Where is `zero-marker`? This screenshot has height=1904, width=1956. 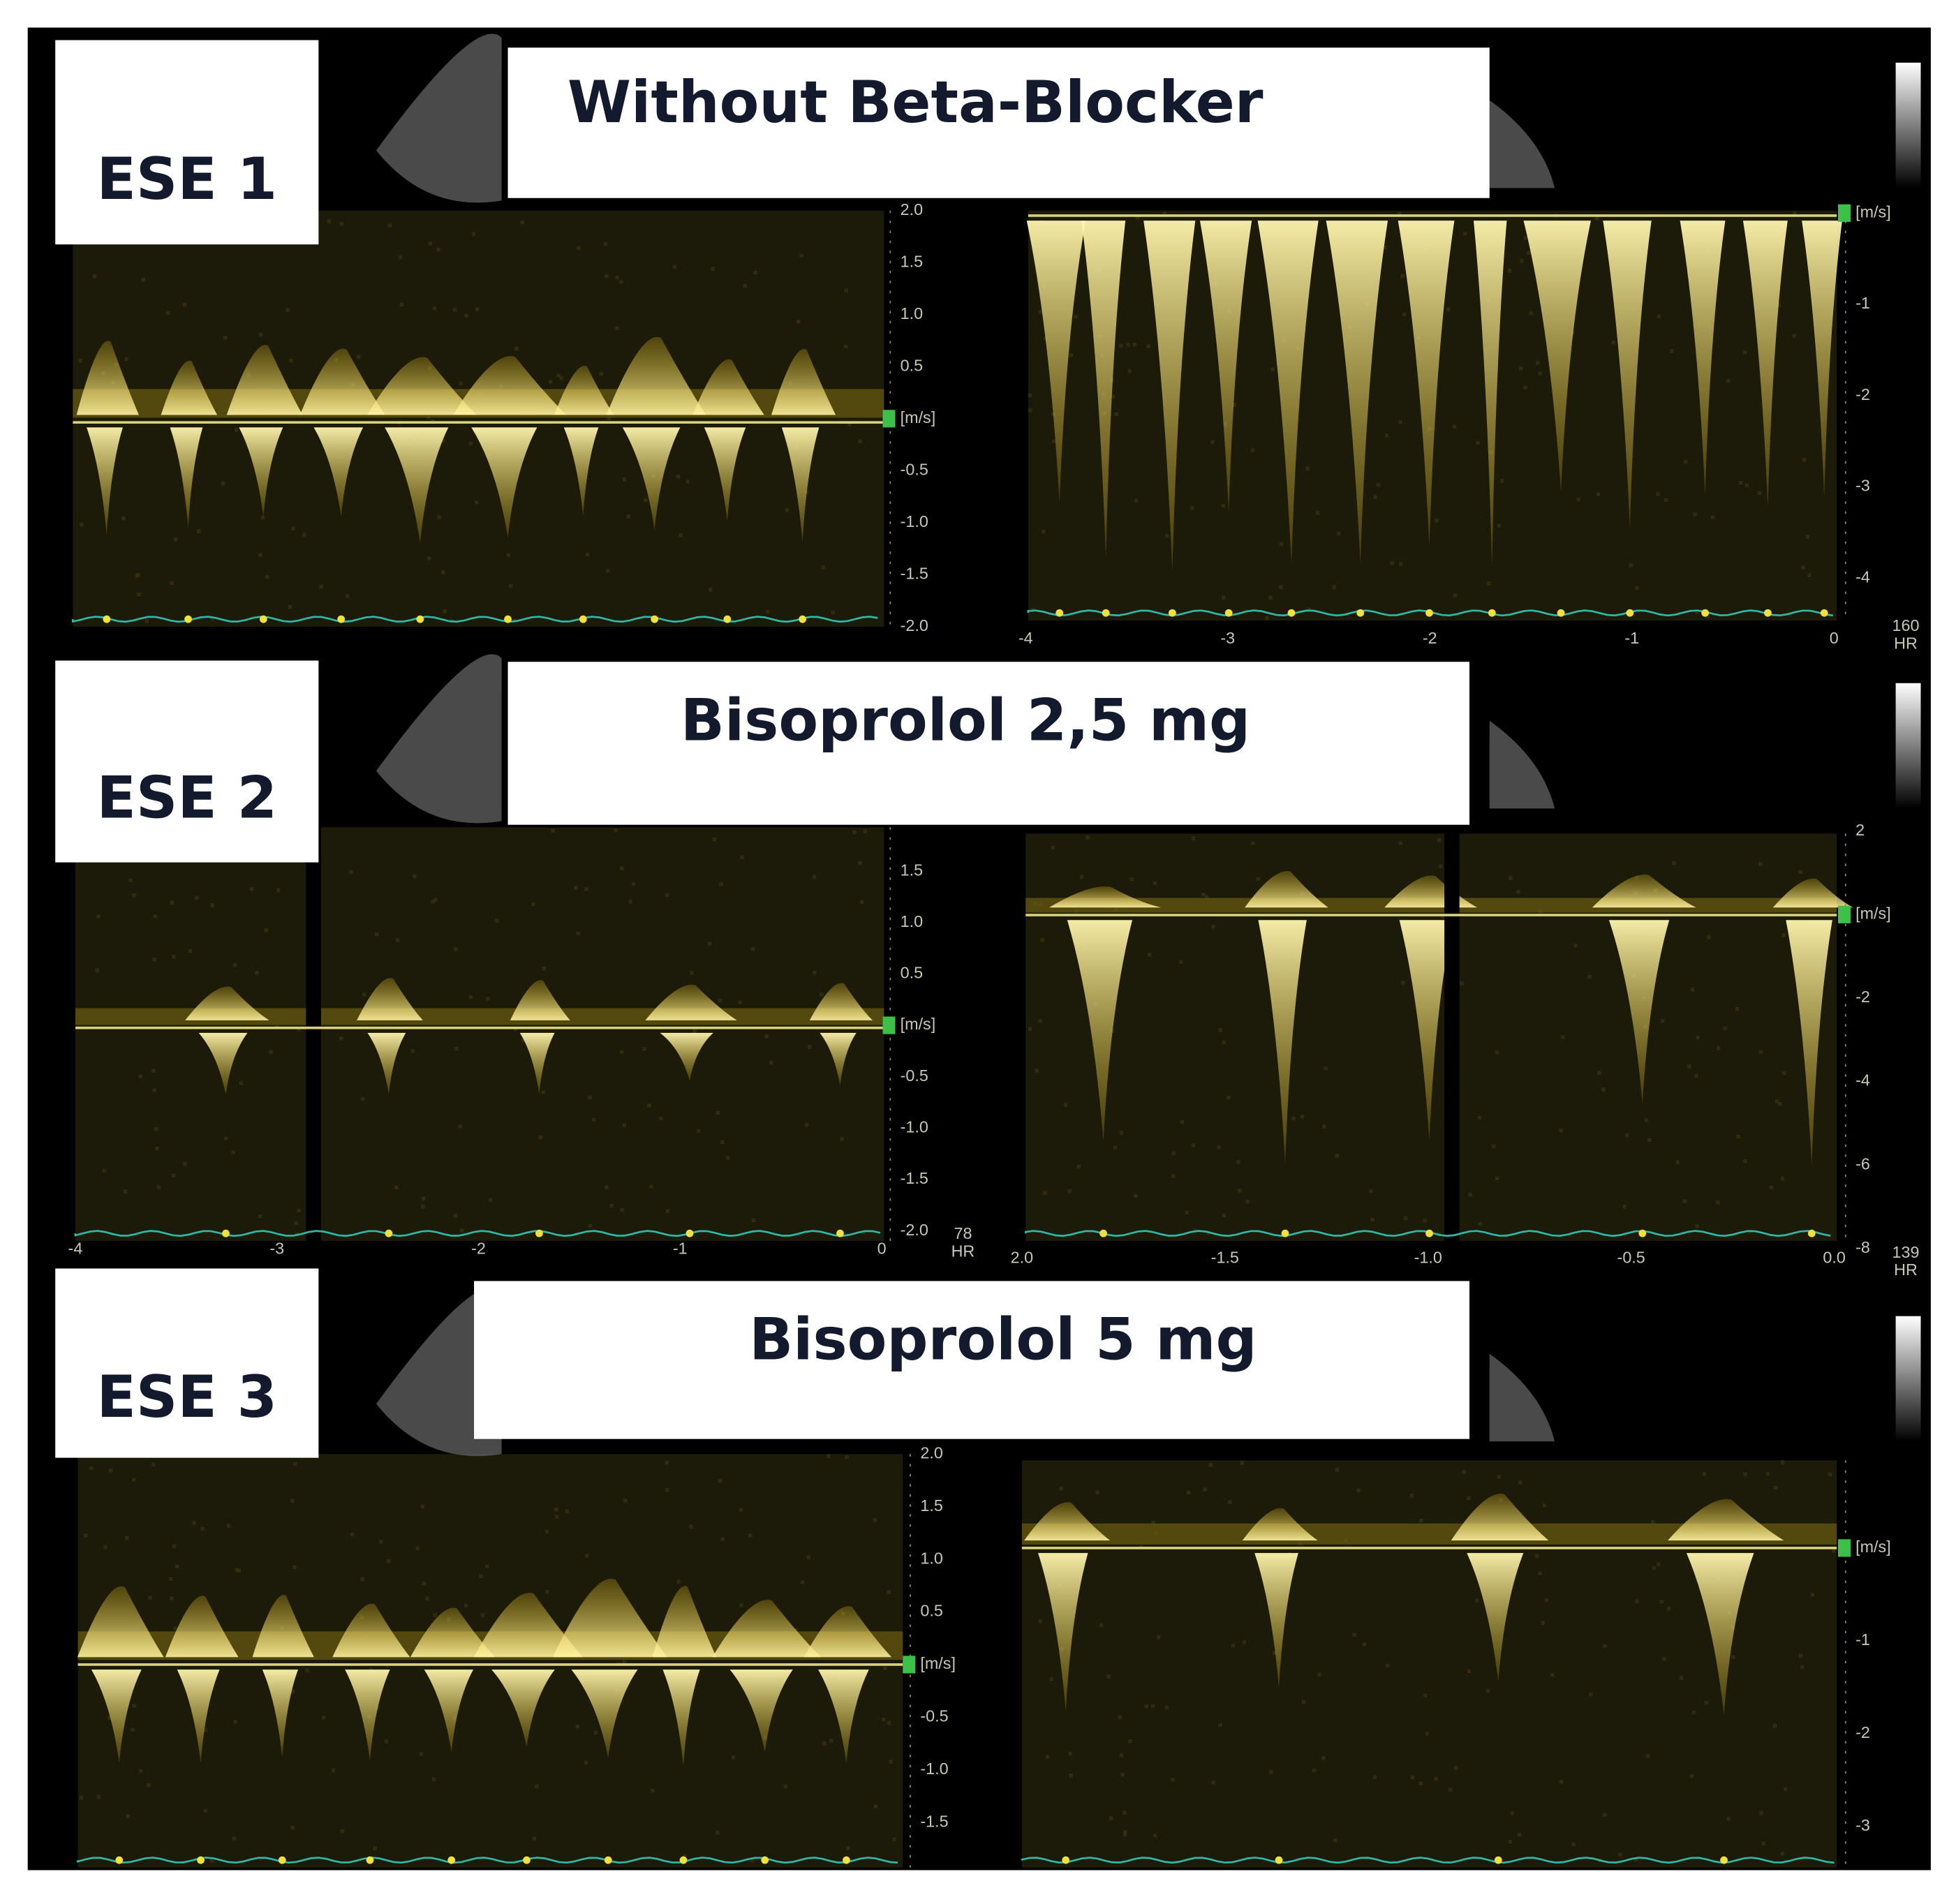 zero-marker is located at coordinates (889, 1025).